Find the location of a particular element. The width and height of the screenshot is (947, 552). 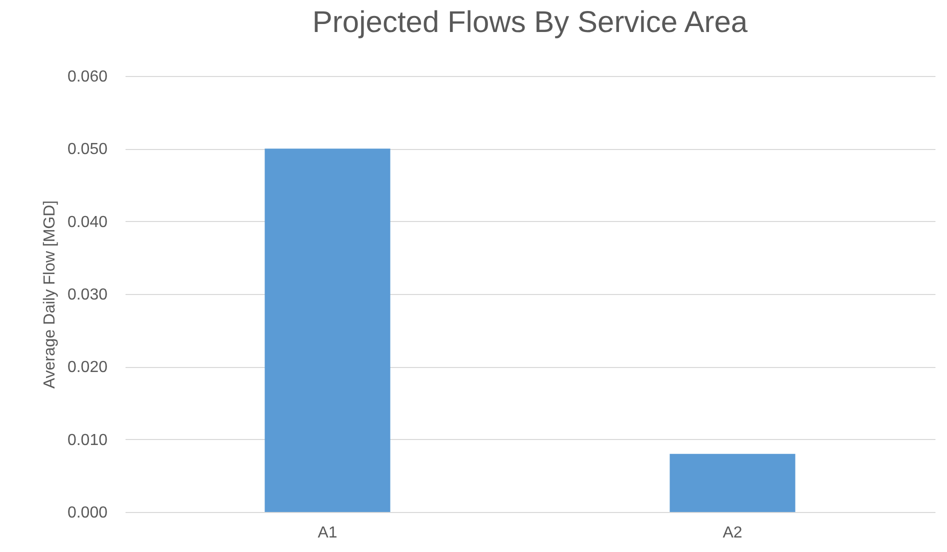

x-tick-label: A1 is located at coordinates (328, 533).